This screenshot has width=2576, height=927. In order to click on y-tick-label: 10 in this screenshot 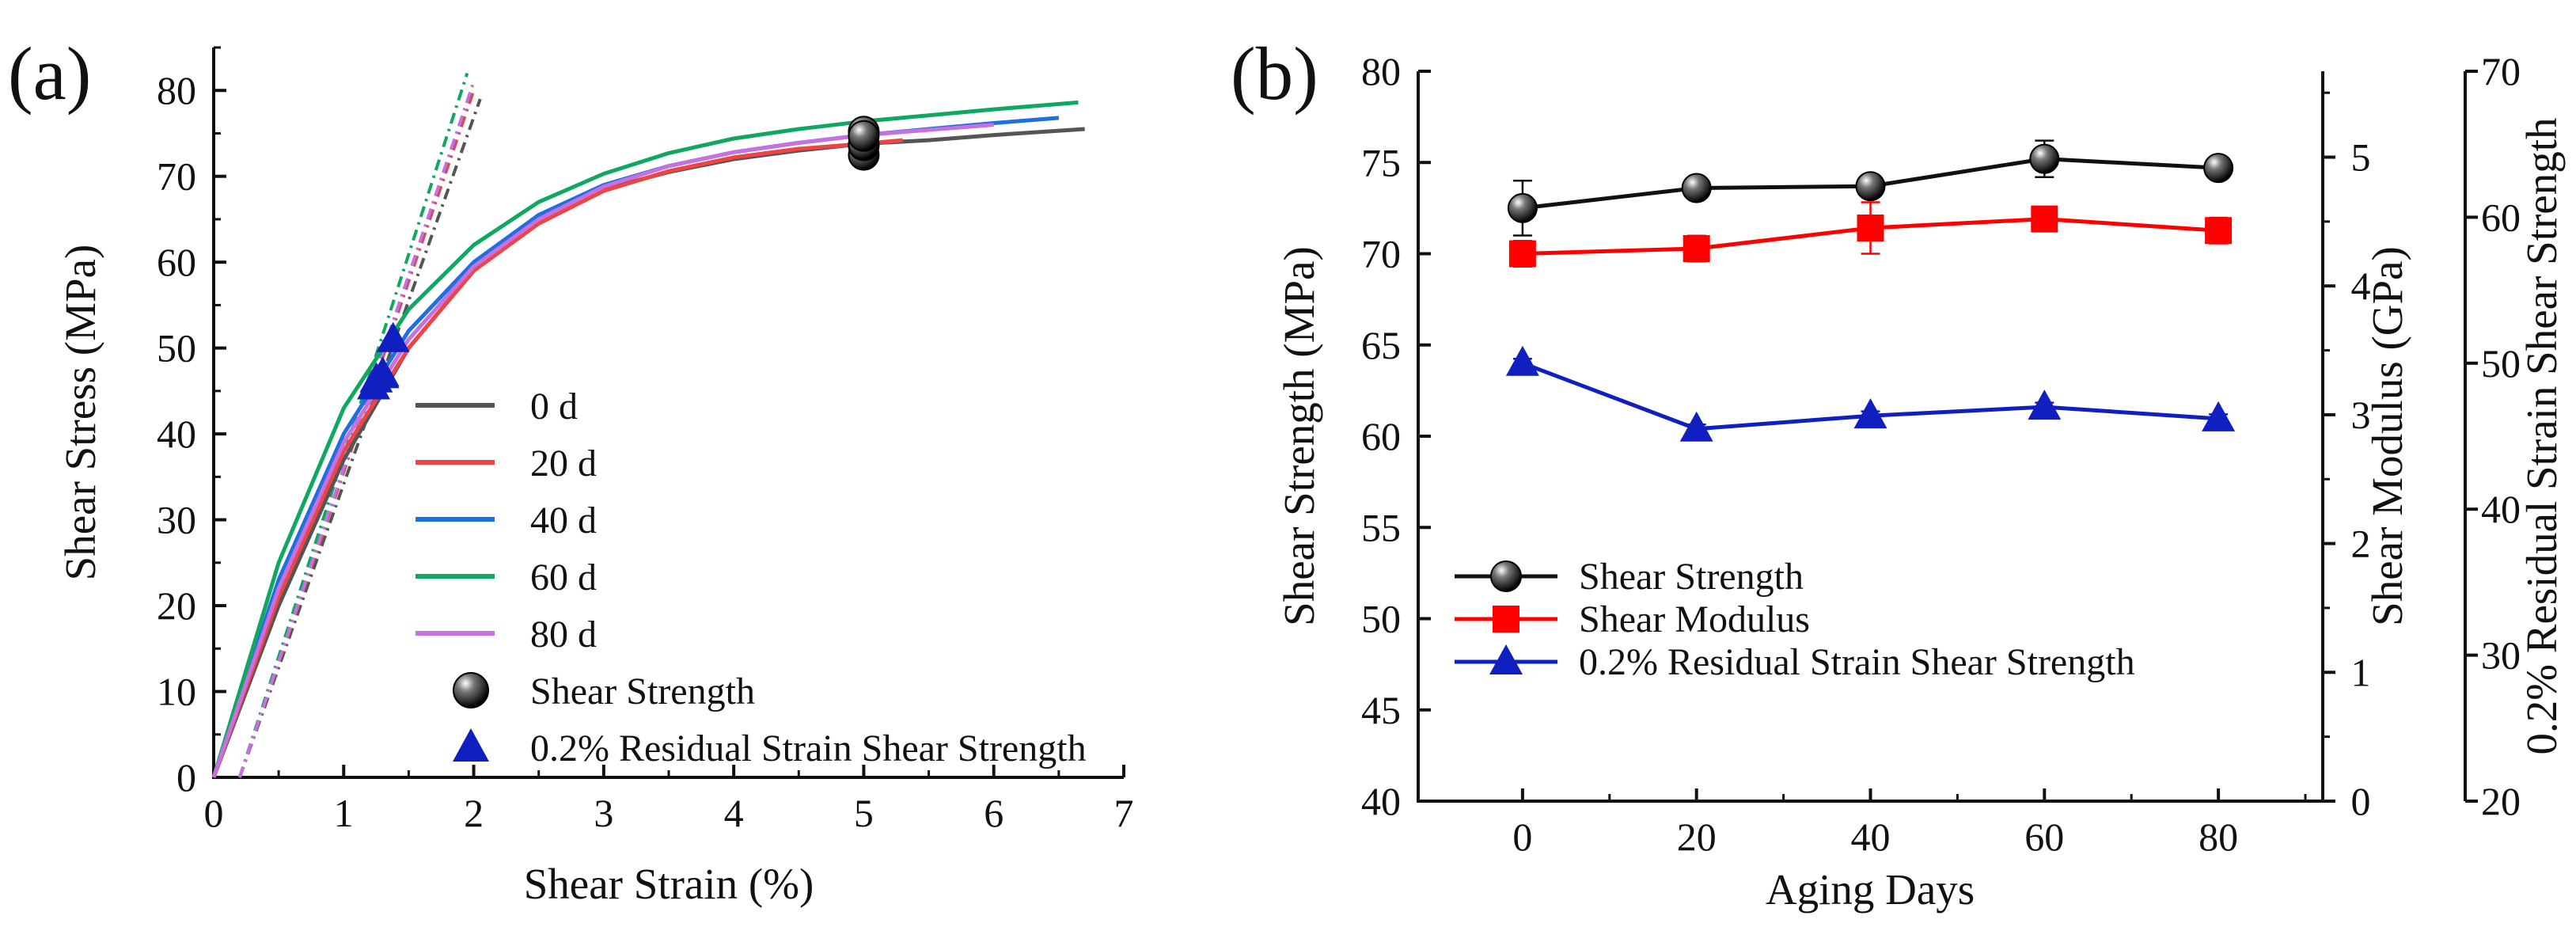, I will do `click(176, 692)`.